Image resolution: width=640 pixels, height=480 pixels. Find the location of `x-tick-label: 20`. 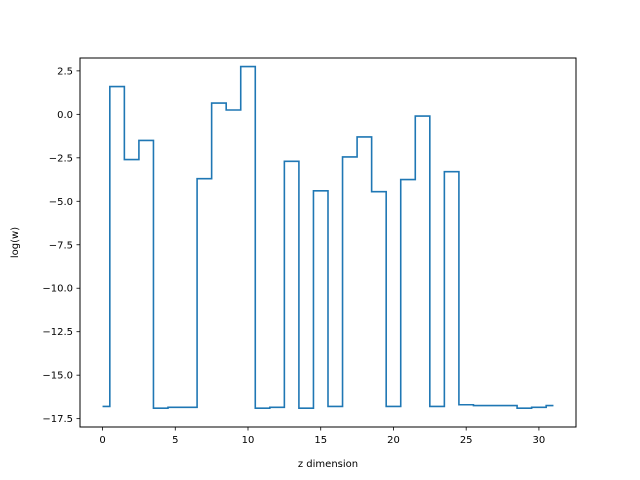

x-tick-label: 20 is located at coordinates (393, 440).